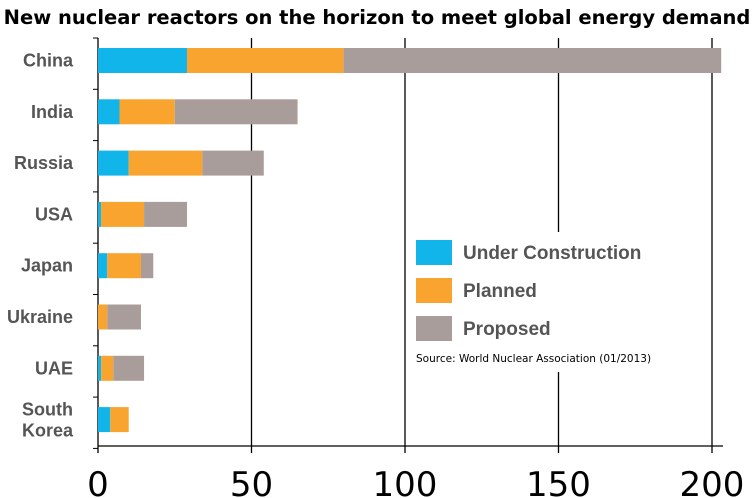 Image resolution: width=754 pixels, height=498 pixels. I want to click on x-tick-label-0: 0, so click(98, 481).